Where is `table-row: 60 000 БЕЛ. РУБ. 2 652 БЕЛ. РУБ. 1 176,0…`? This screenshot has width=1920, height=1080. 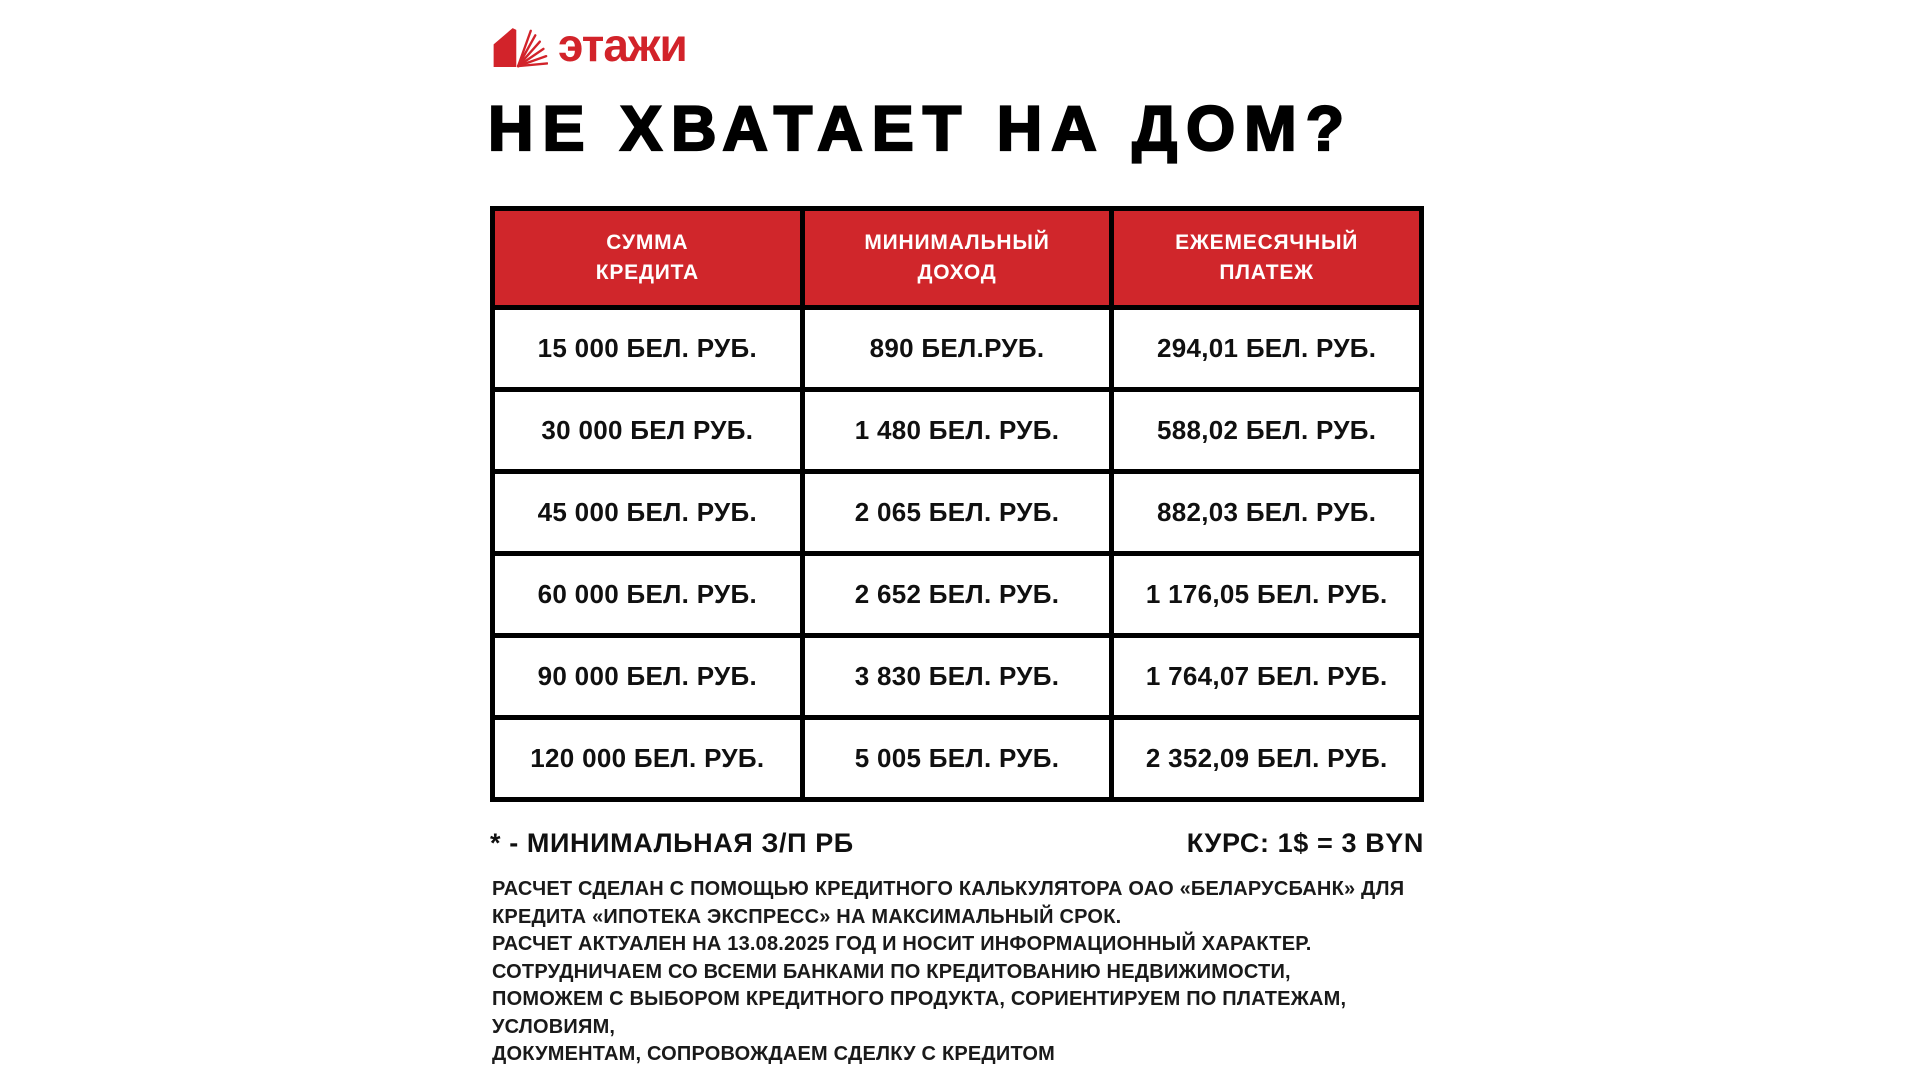 table-row: 60 000 БЕЛ. РУБ. 2 652 БЕЛ. РУБ. 1 176,0… is located at coordinates (957, 594).